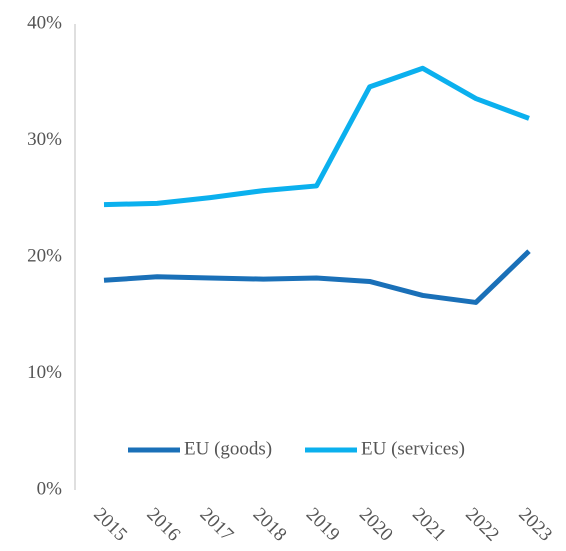  What do you see at coordinates (110, 525) in the screenshot?
I see `x-tick-label: 2015` at bounding box center [110, 525].